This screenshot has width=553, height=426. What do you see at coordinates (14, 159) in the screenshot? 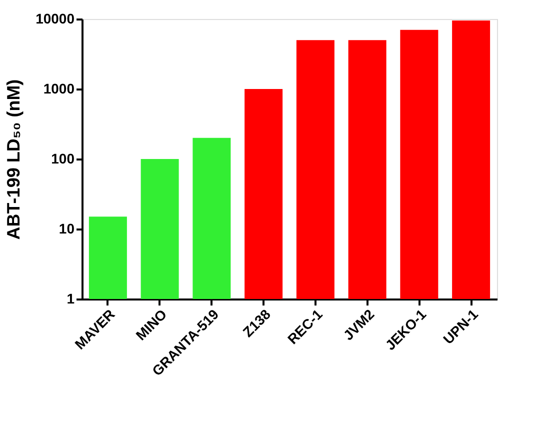
I see `y-axis-title: ABT-199 LD₅₀ (nM)` at bounding box center [14, 159].